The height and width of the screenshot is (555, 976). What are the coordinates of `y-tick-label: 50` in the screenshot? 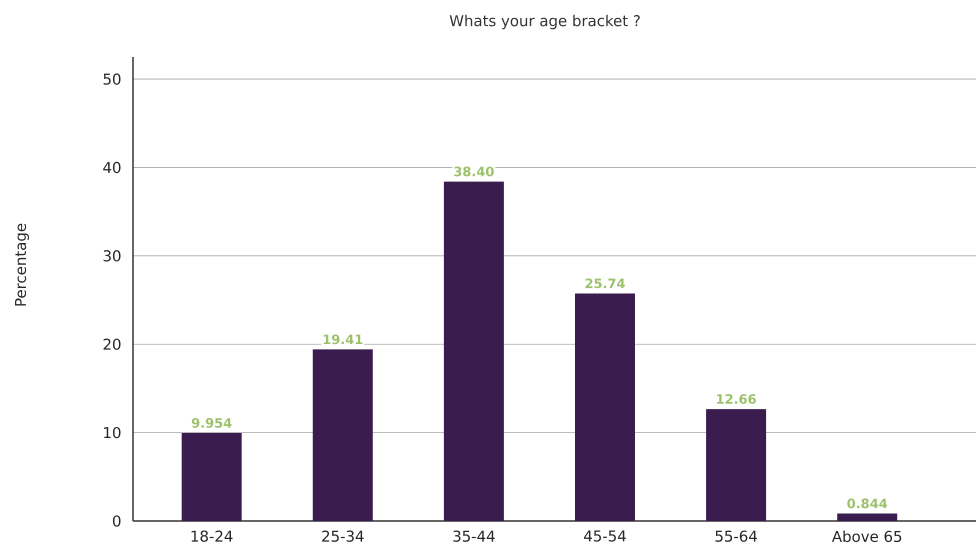 It's located at (112, 79).